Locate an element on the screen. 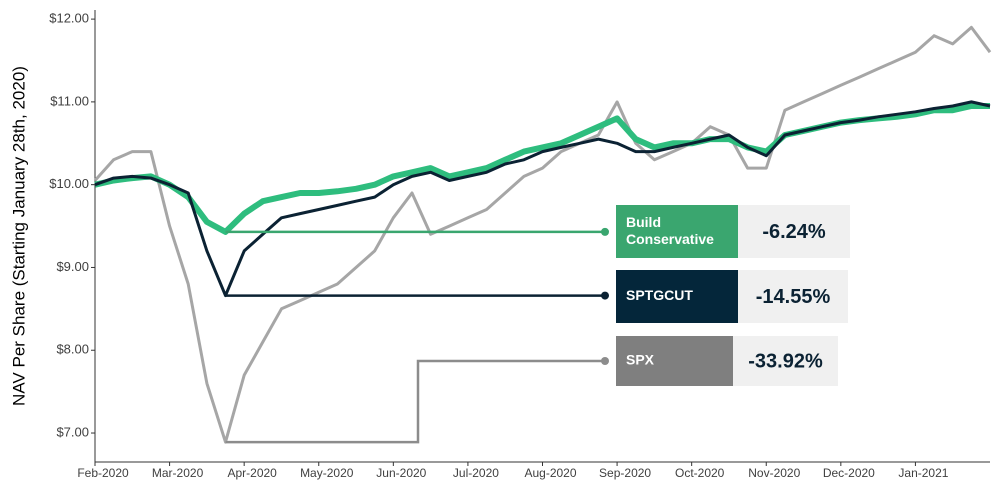  drawdown-connector is located at coordinates (415, 401).